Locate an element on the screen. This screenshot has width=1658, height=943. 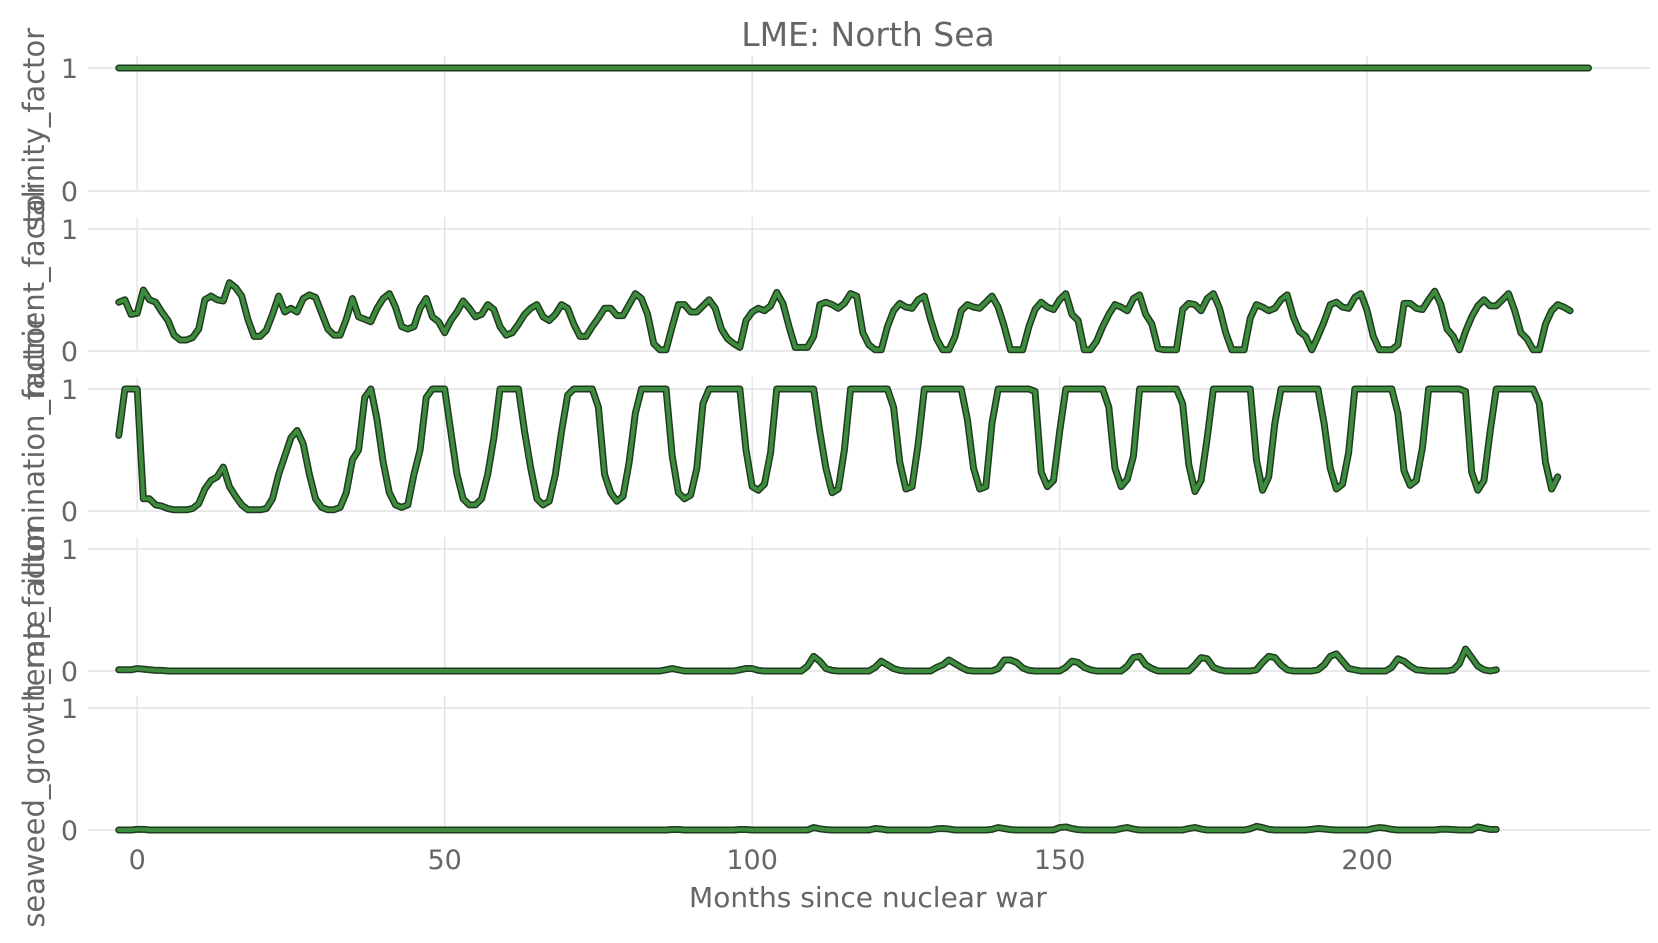
y-axis-label: seaweed_growth_rate is located at coordinates (34, 768).